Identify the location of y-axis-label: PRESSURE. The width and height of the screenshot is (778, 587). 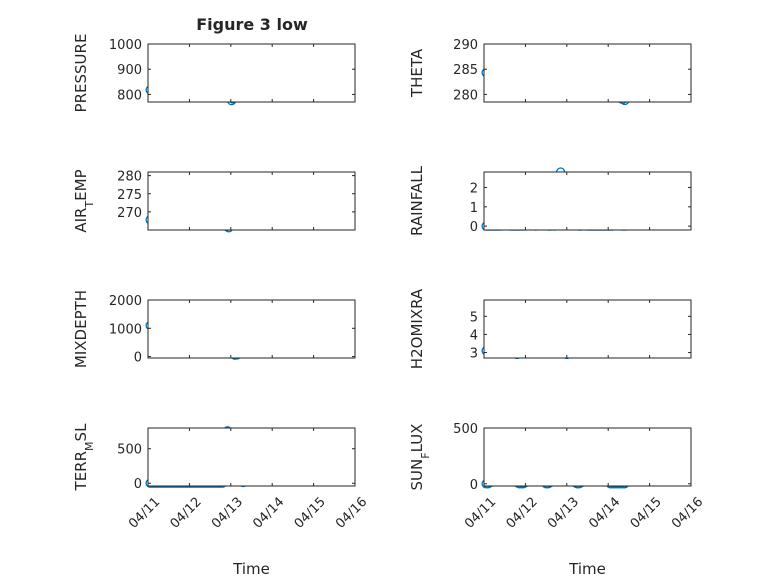
(81, 73).